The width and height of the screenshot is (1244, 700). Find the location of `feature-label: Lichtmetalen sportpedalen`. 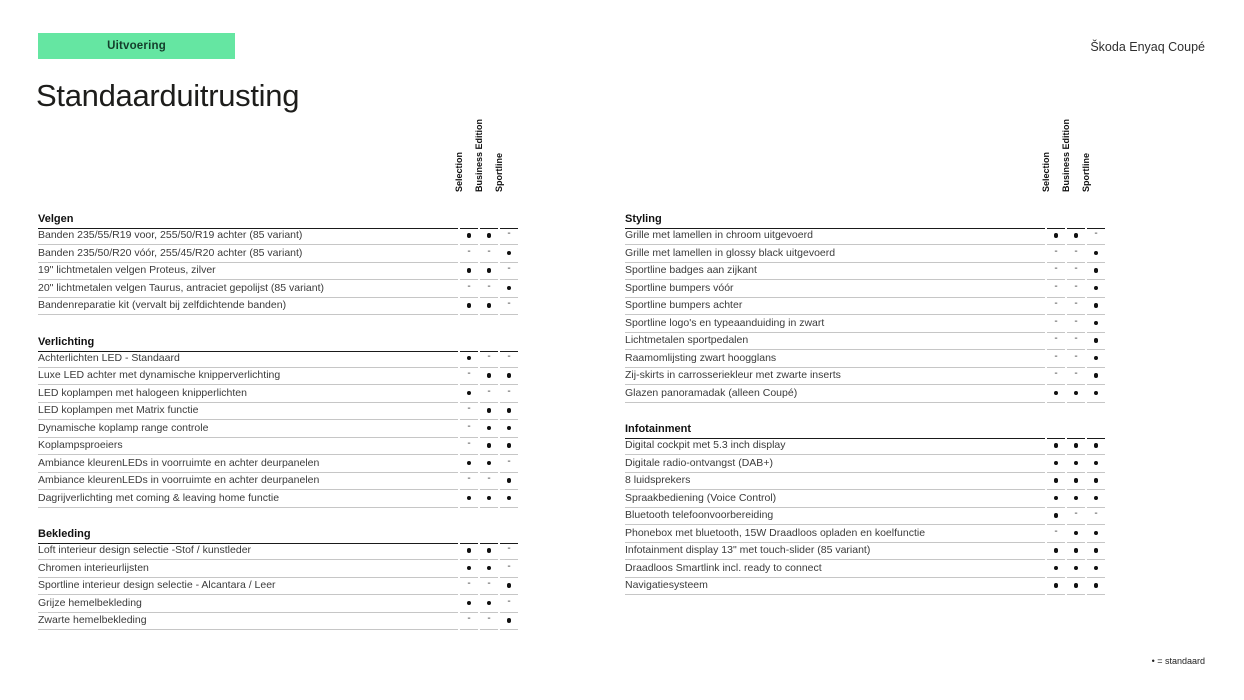

feature-label: Lichtmetalen sportpedalen is located at coordinates (835, 341).